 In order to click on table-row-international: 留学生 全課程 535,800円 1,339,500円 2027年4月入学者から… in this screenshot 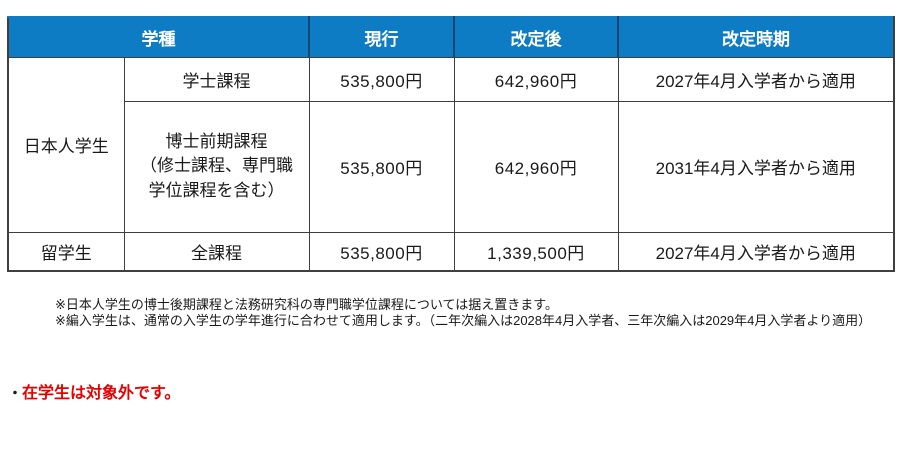, I will do `click(451, 251)`.